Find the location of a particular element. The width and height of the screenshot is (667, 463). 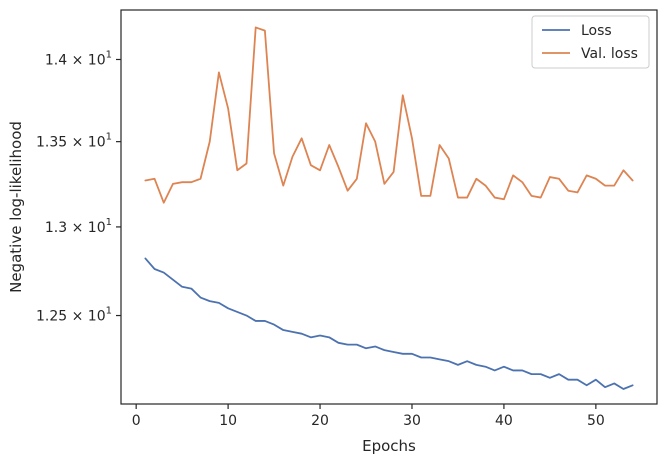

legend-label-val-loss: Val. loss is located at coordinates (609, 54).